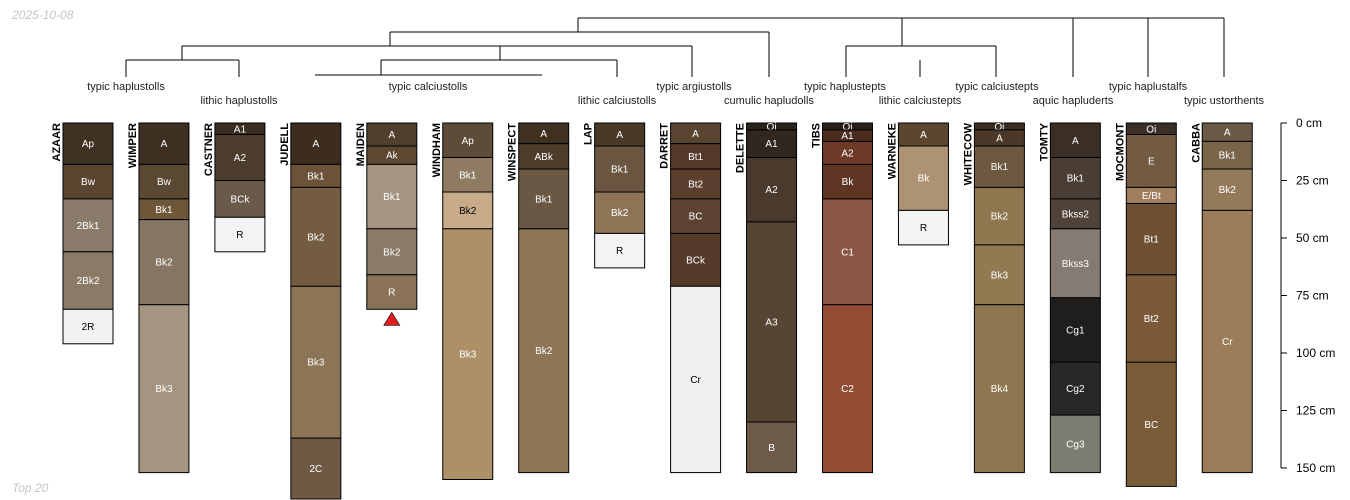 The height and width of the screenshot is (500, 1350). I want to click on horizon: Bk, so click(847, 181).